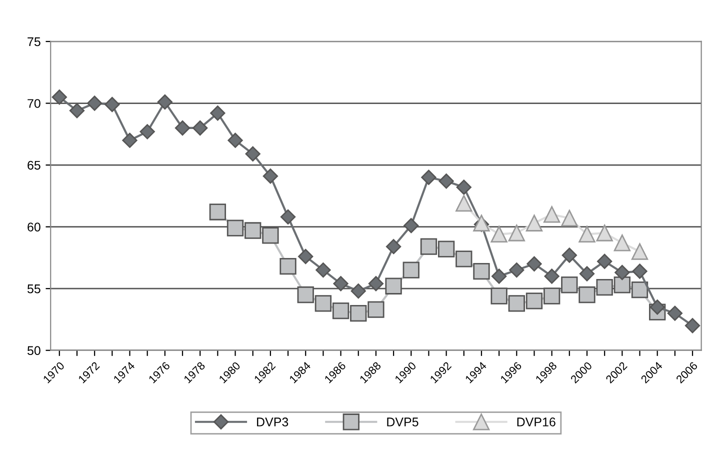 The image size is (723, 461). What do you see at coordinates (33, 351) in the screenshot?
I see `y-tick-label: 50` at bounding box center [33, 351].